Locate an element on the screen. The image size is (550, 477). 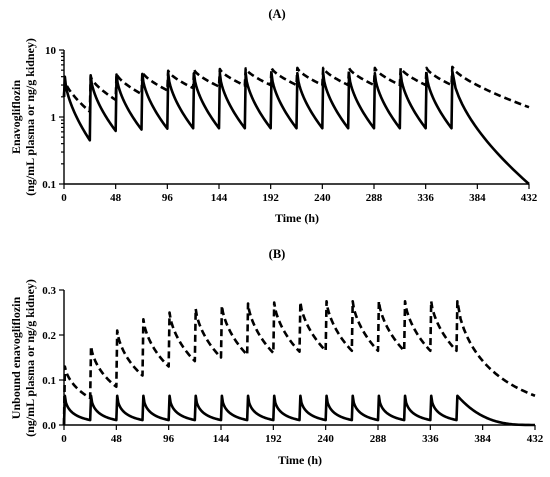
panel-b-x-ticks: 0 48 96 144 192 240 288 336 384 432 is located at coordinates (302, 435).